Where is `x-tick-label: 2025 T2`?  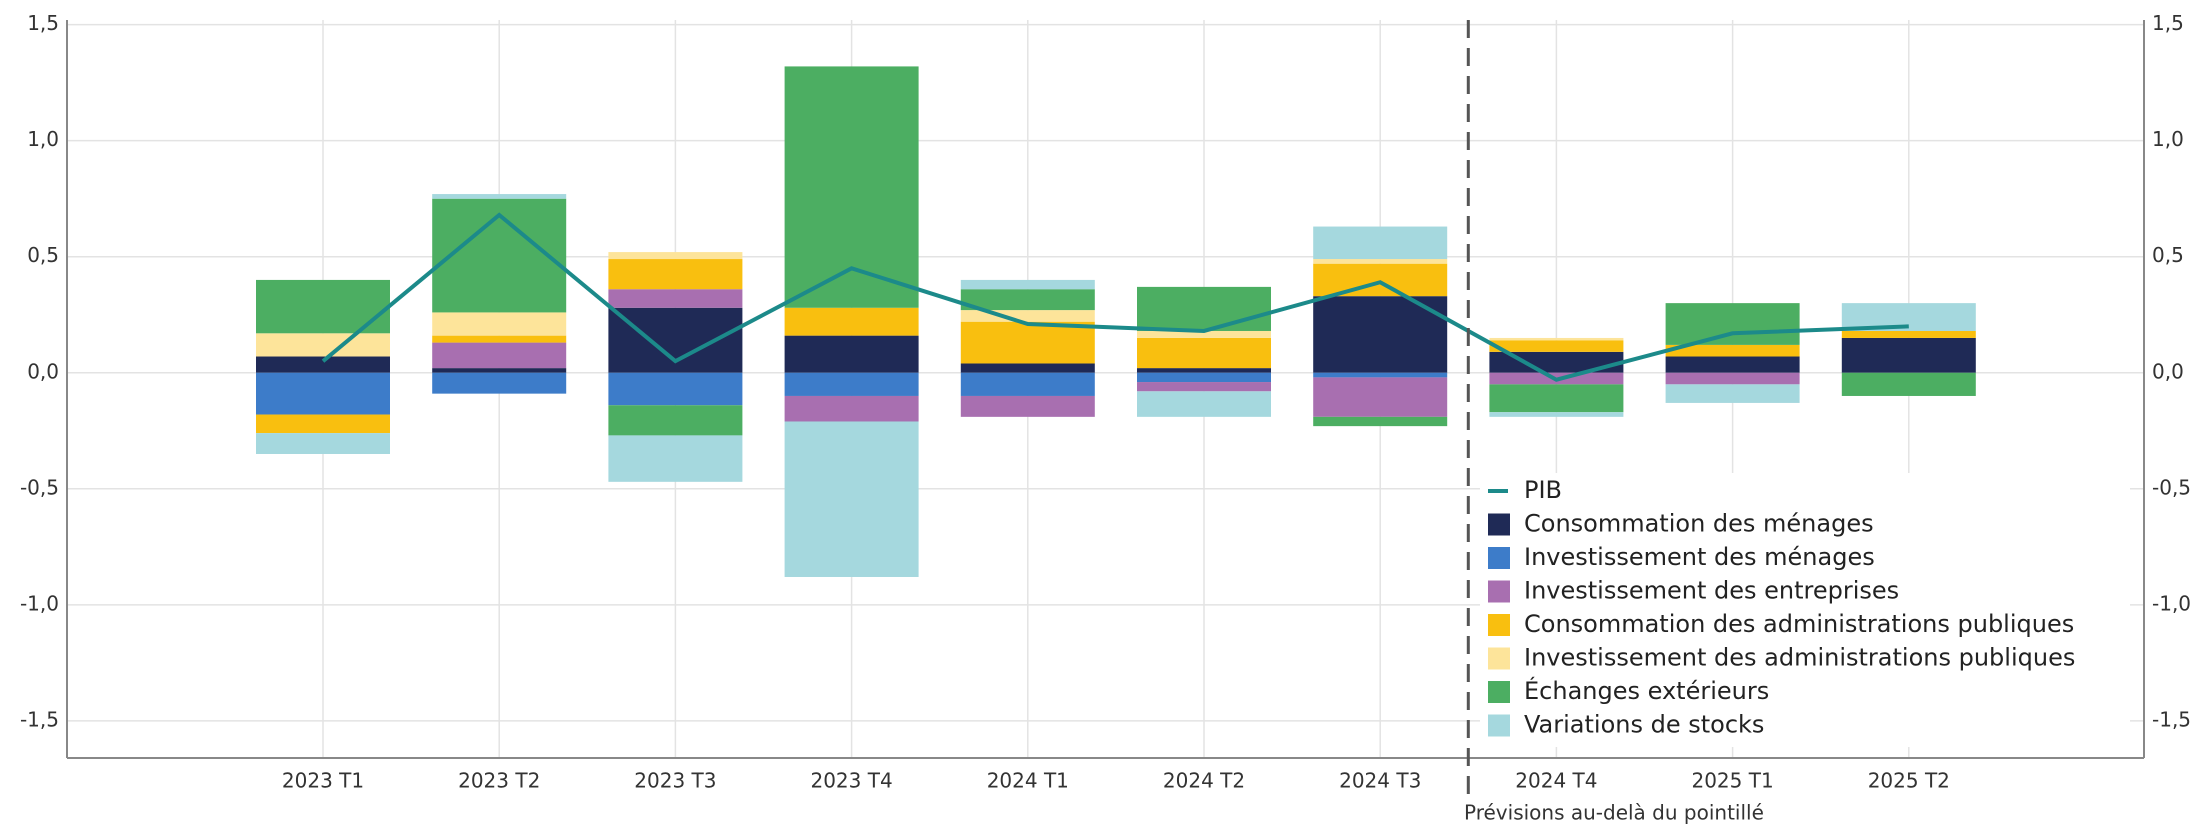
x-tick-label: 2025 T2 is located at coordinates (1909, 781).